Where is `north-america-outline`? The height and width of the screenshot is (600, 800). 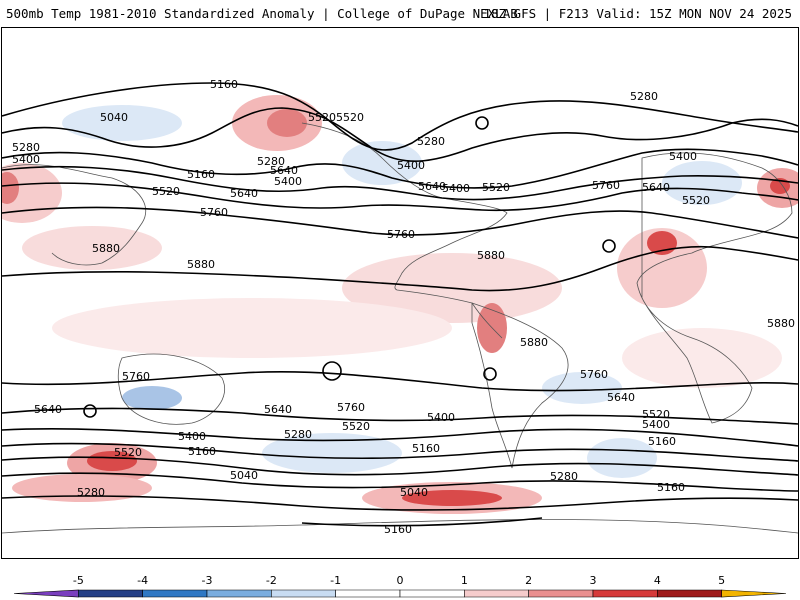
north-america-outline is located at coordinates (404, 230).